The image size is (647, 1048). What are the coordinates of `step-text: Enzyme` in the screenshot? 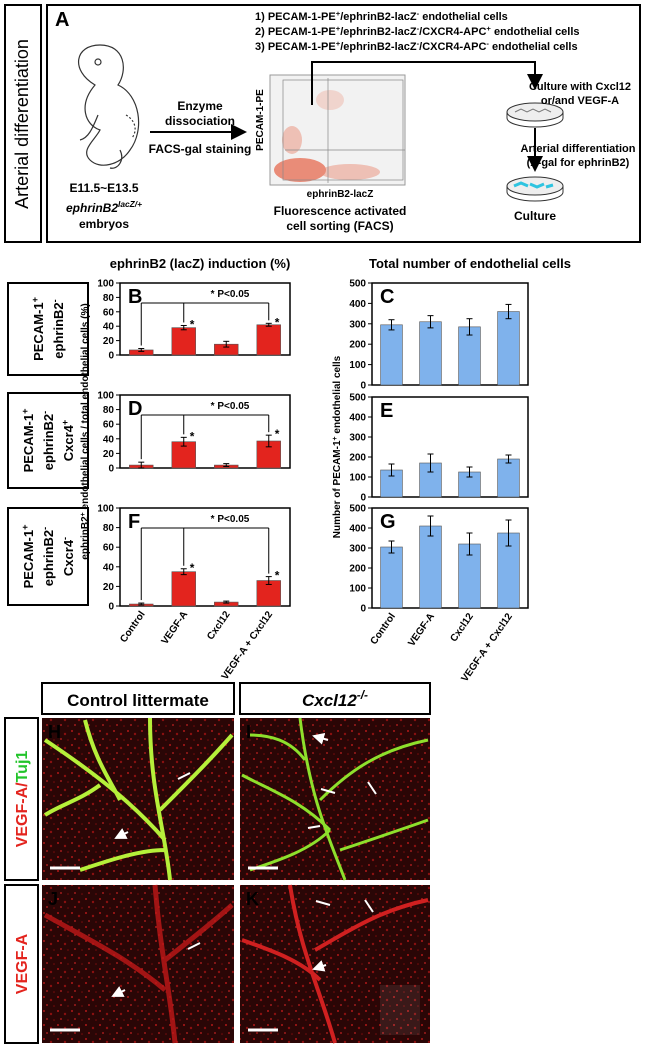 It's located at (200, 106).